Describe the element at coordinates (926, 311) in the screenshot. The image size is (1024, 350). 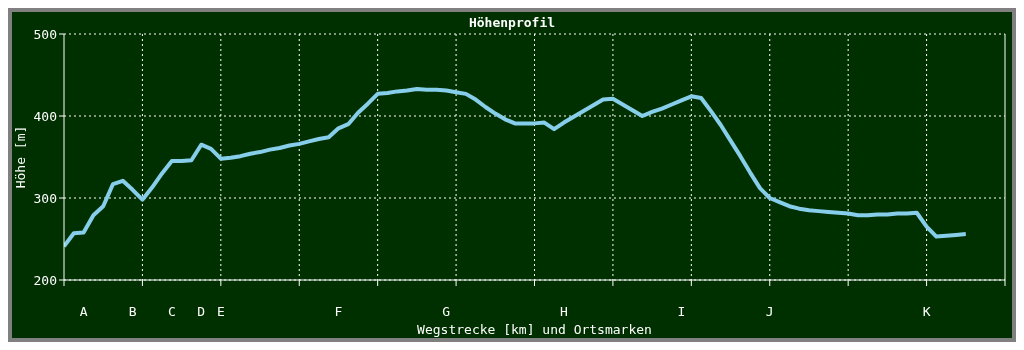
I see `x-tick-label: K` at that location.